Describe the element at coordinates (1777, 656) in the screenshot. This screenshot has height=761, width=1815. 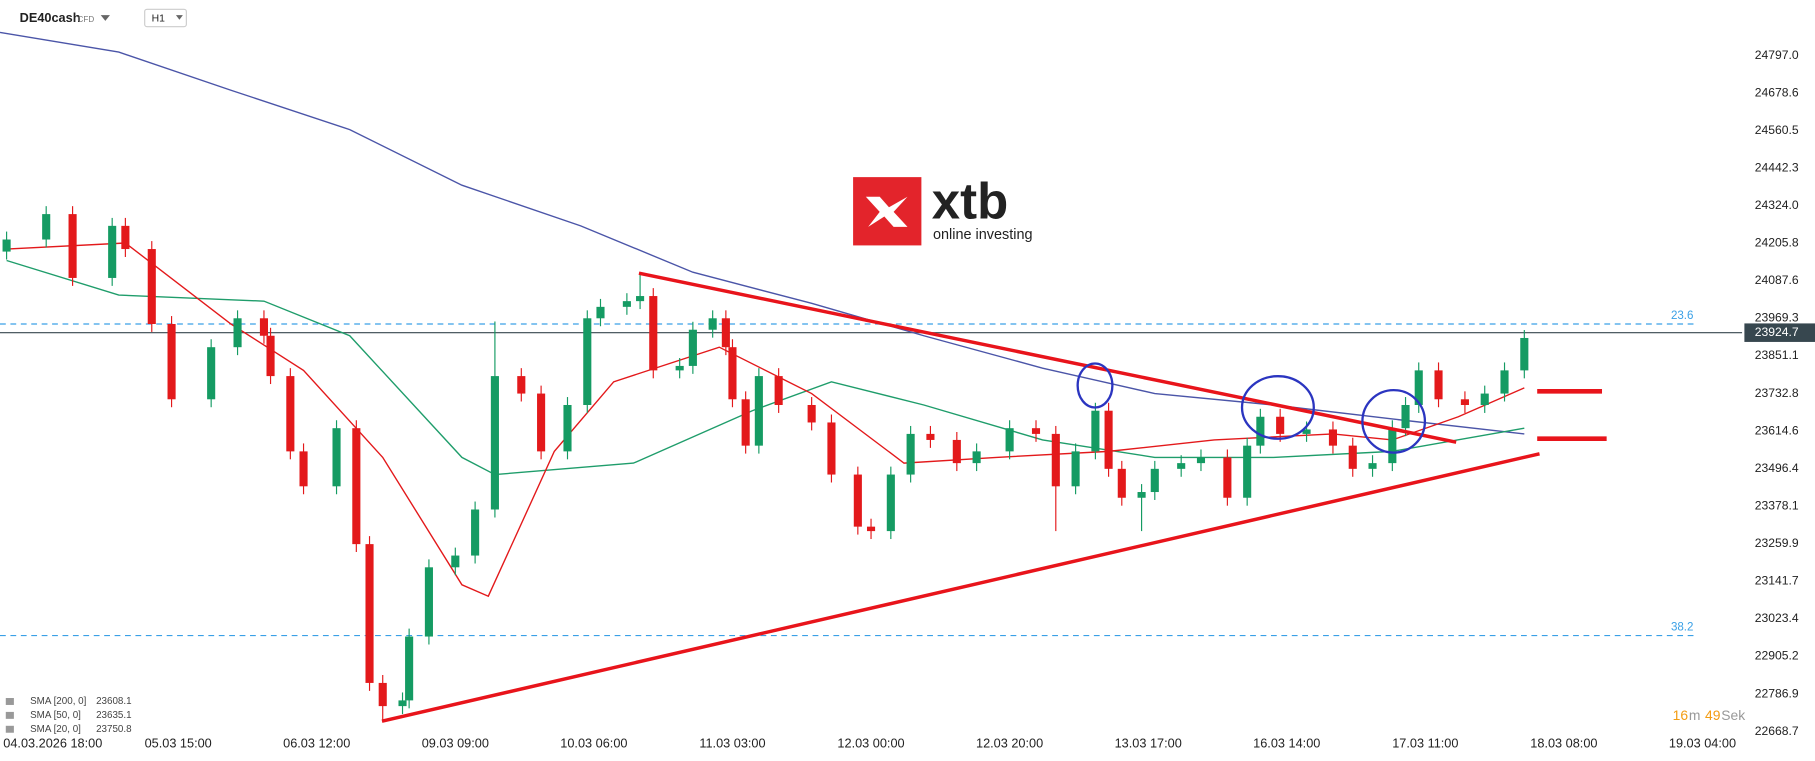
I see `y-tick-label: 22905.2` at that location.